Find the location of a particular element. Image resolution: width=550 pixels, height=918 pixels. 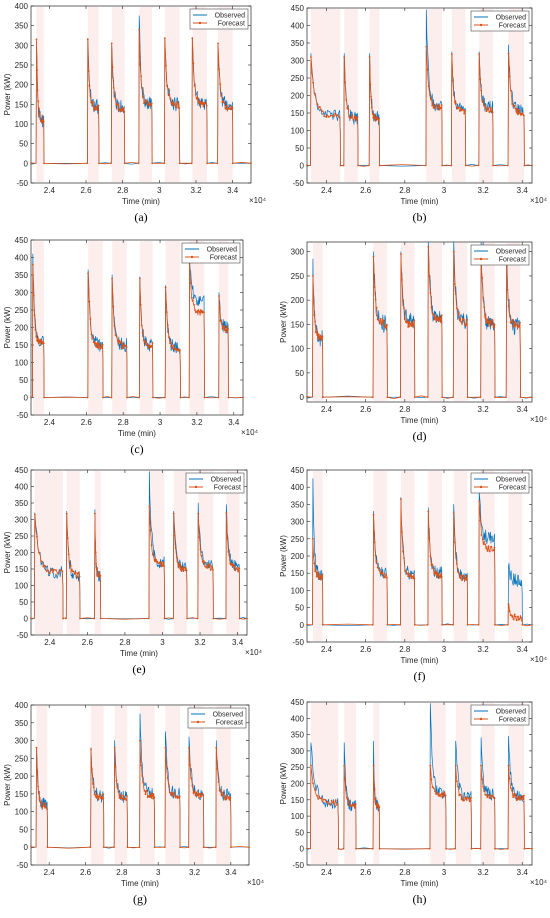

y-tick-label: 0 is located at coordinates (302, 849).